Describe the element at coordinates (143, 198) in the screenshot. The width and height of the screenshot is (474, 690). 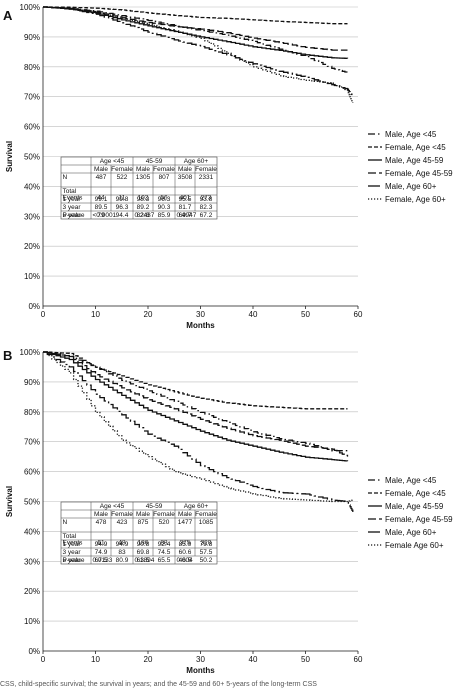
I see `table-cell: 102` at that location.